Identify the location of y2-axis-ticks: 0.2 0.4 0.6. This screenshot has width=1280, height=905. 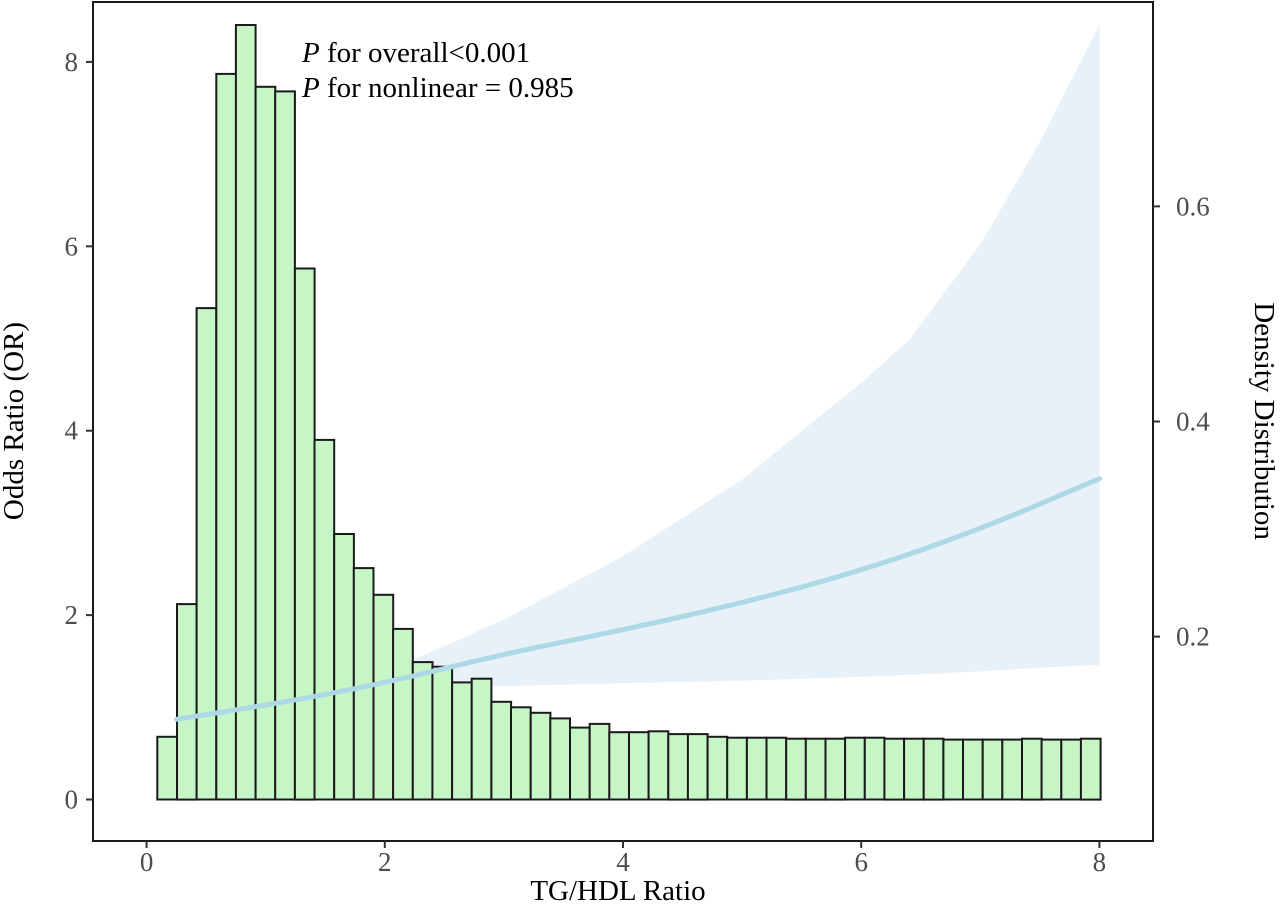
(1181, 421).